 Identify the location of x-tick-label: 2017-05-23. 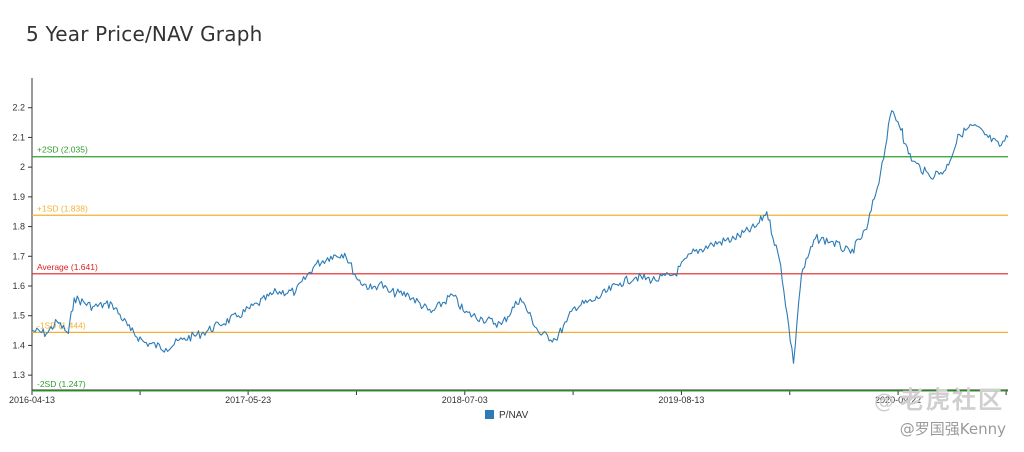
(248, 400).